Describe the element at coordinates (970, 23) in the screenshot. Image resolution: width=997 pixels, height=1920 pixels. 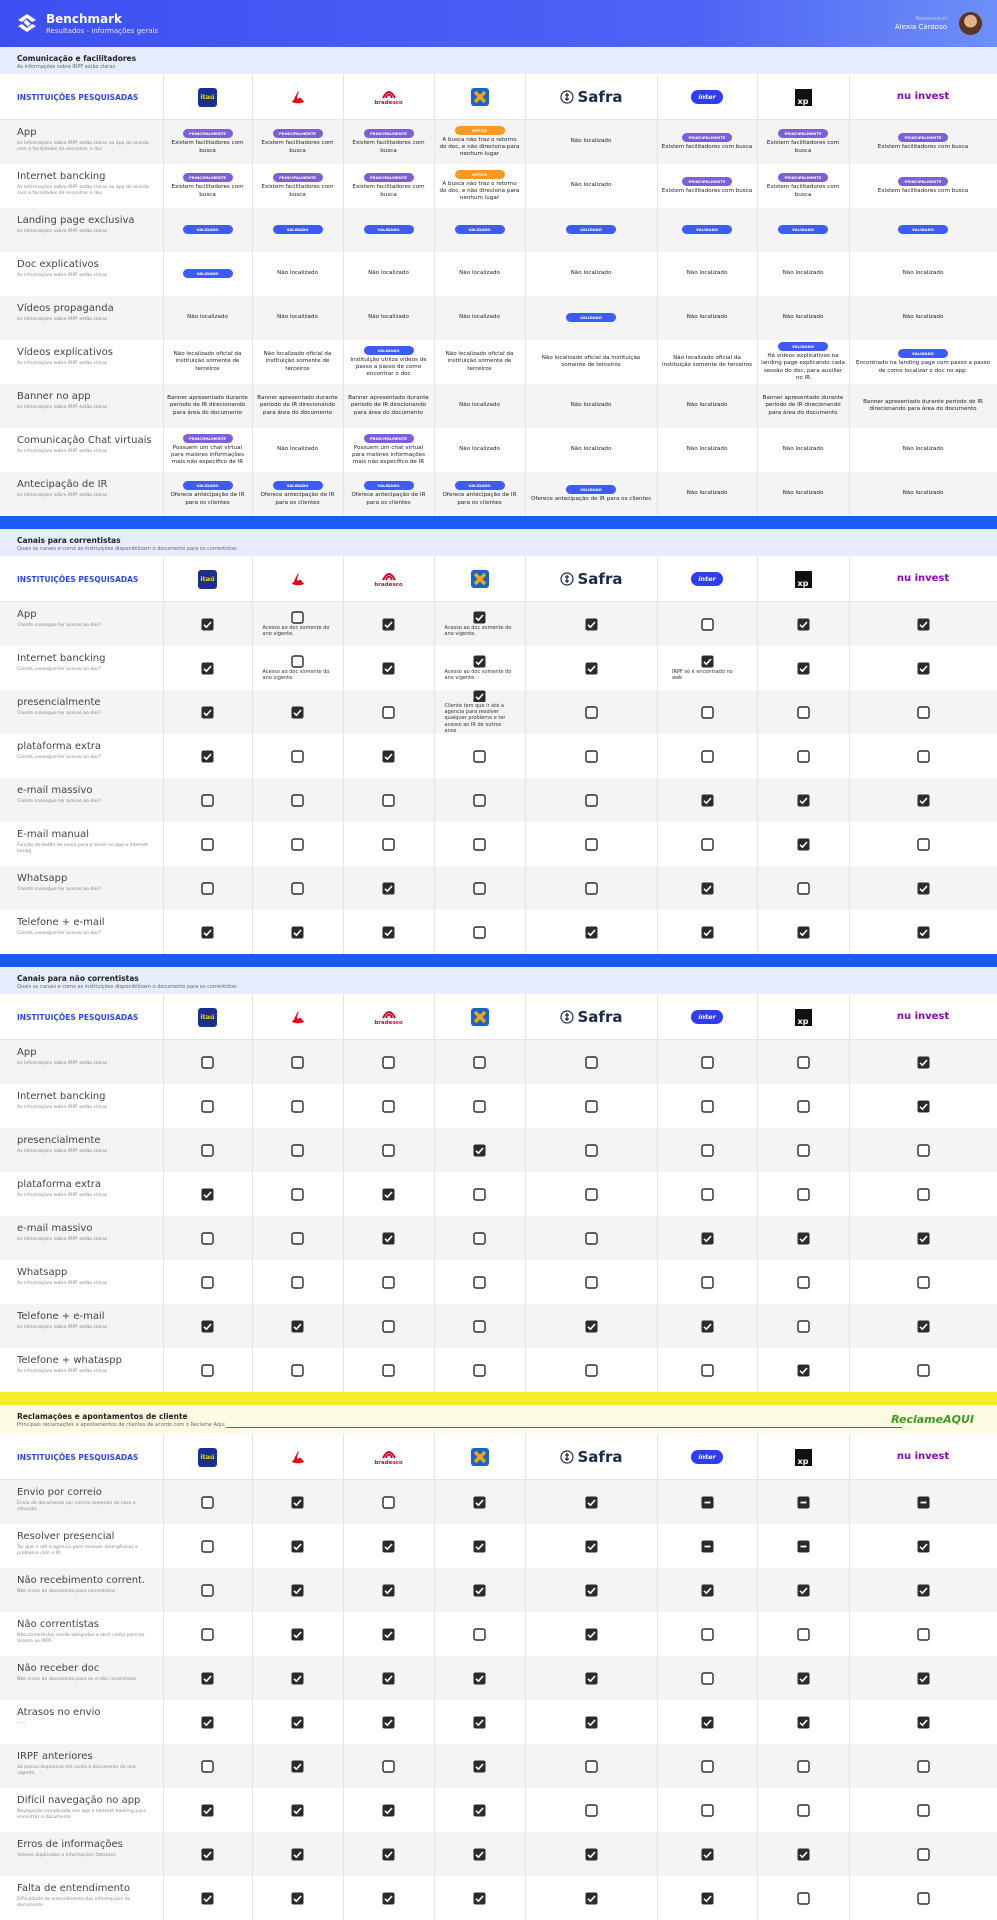
I see `user-avatar` at that location.